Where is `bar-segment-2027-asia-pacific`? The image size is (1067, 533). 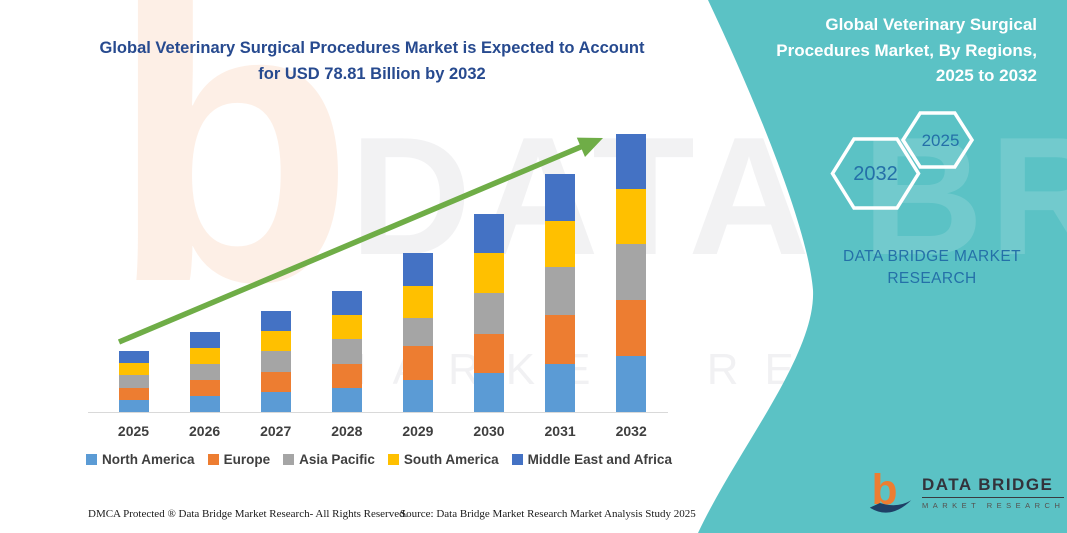 bar-segment-2027-asia-pacific is located at coordinates (275, 361).